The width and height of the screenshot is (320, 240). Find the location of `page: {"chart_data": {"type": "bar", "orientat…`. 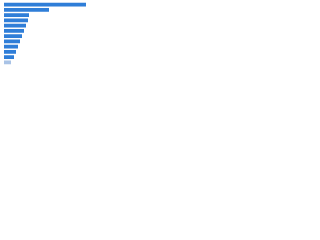

page: {"chart_data": {"type": "bar", "orientat… is located at coordinates (50, 35).